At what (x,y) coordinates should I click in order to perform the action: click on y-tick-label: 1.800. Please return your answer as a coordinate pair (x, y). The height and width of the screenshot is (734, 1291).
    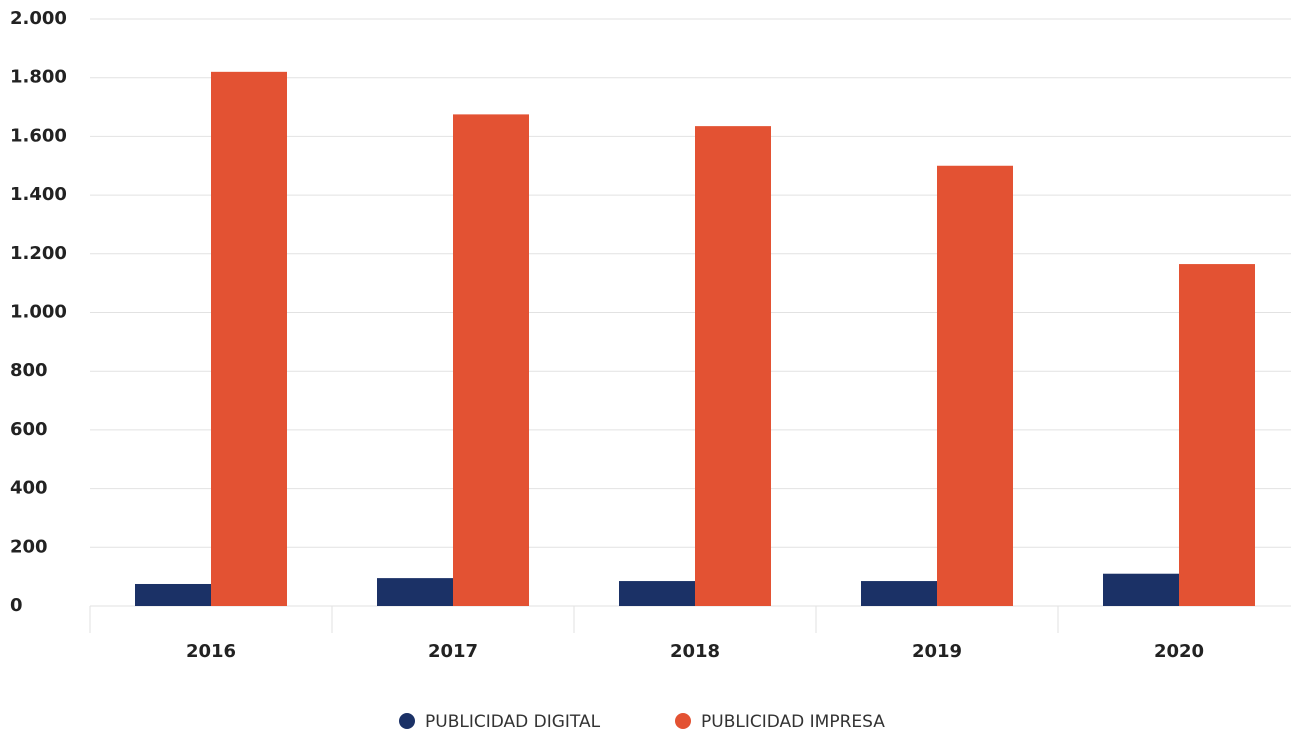
    Looking at the image, I should click on (38, 77).